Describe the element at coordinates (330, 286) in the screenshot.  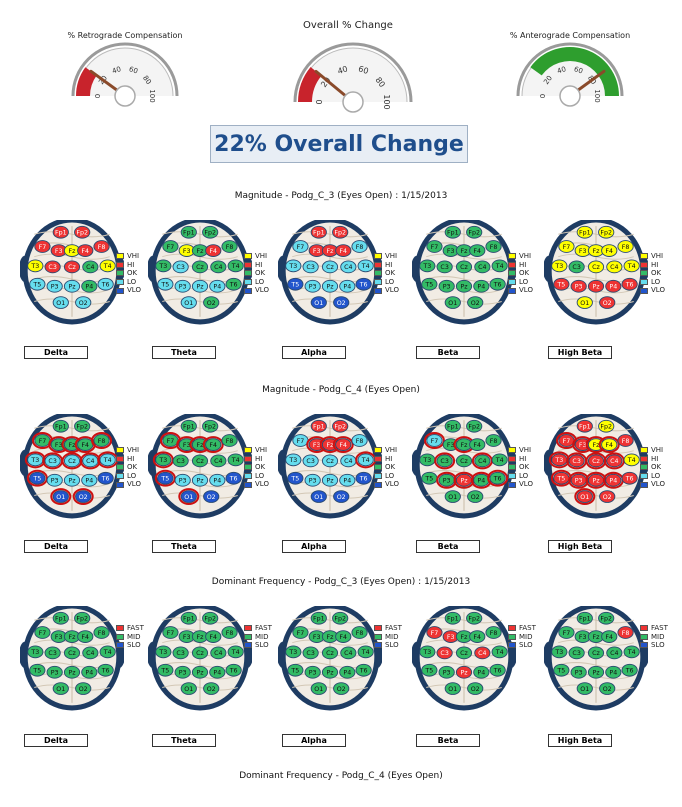
I see `electrode-pz: Pz` at that location.